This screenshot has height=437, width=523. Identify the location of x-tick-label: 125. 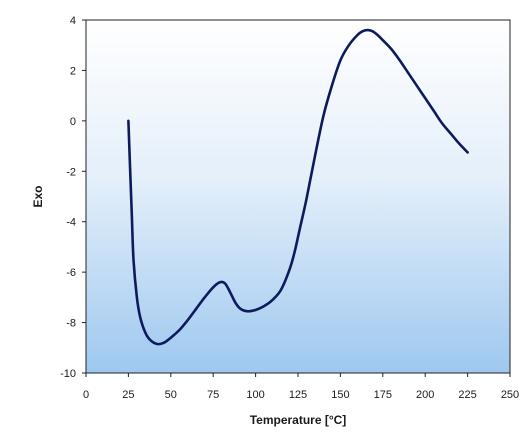
(298, 395).